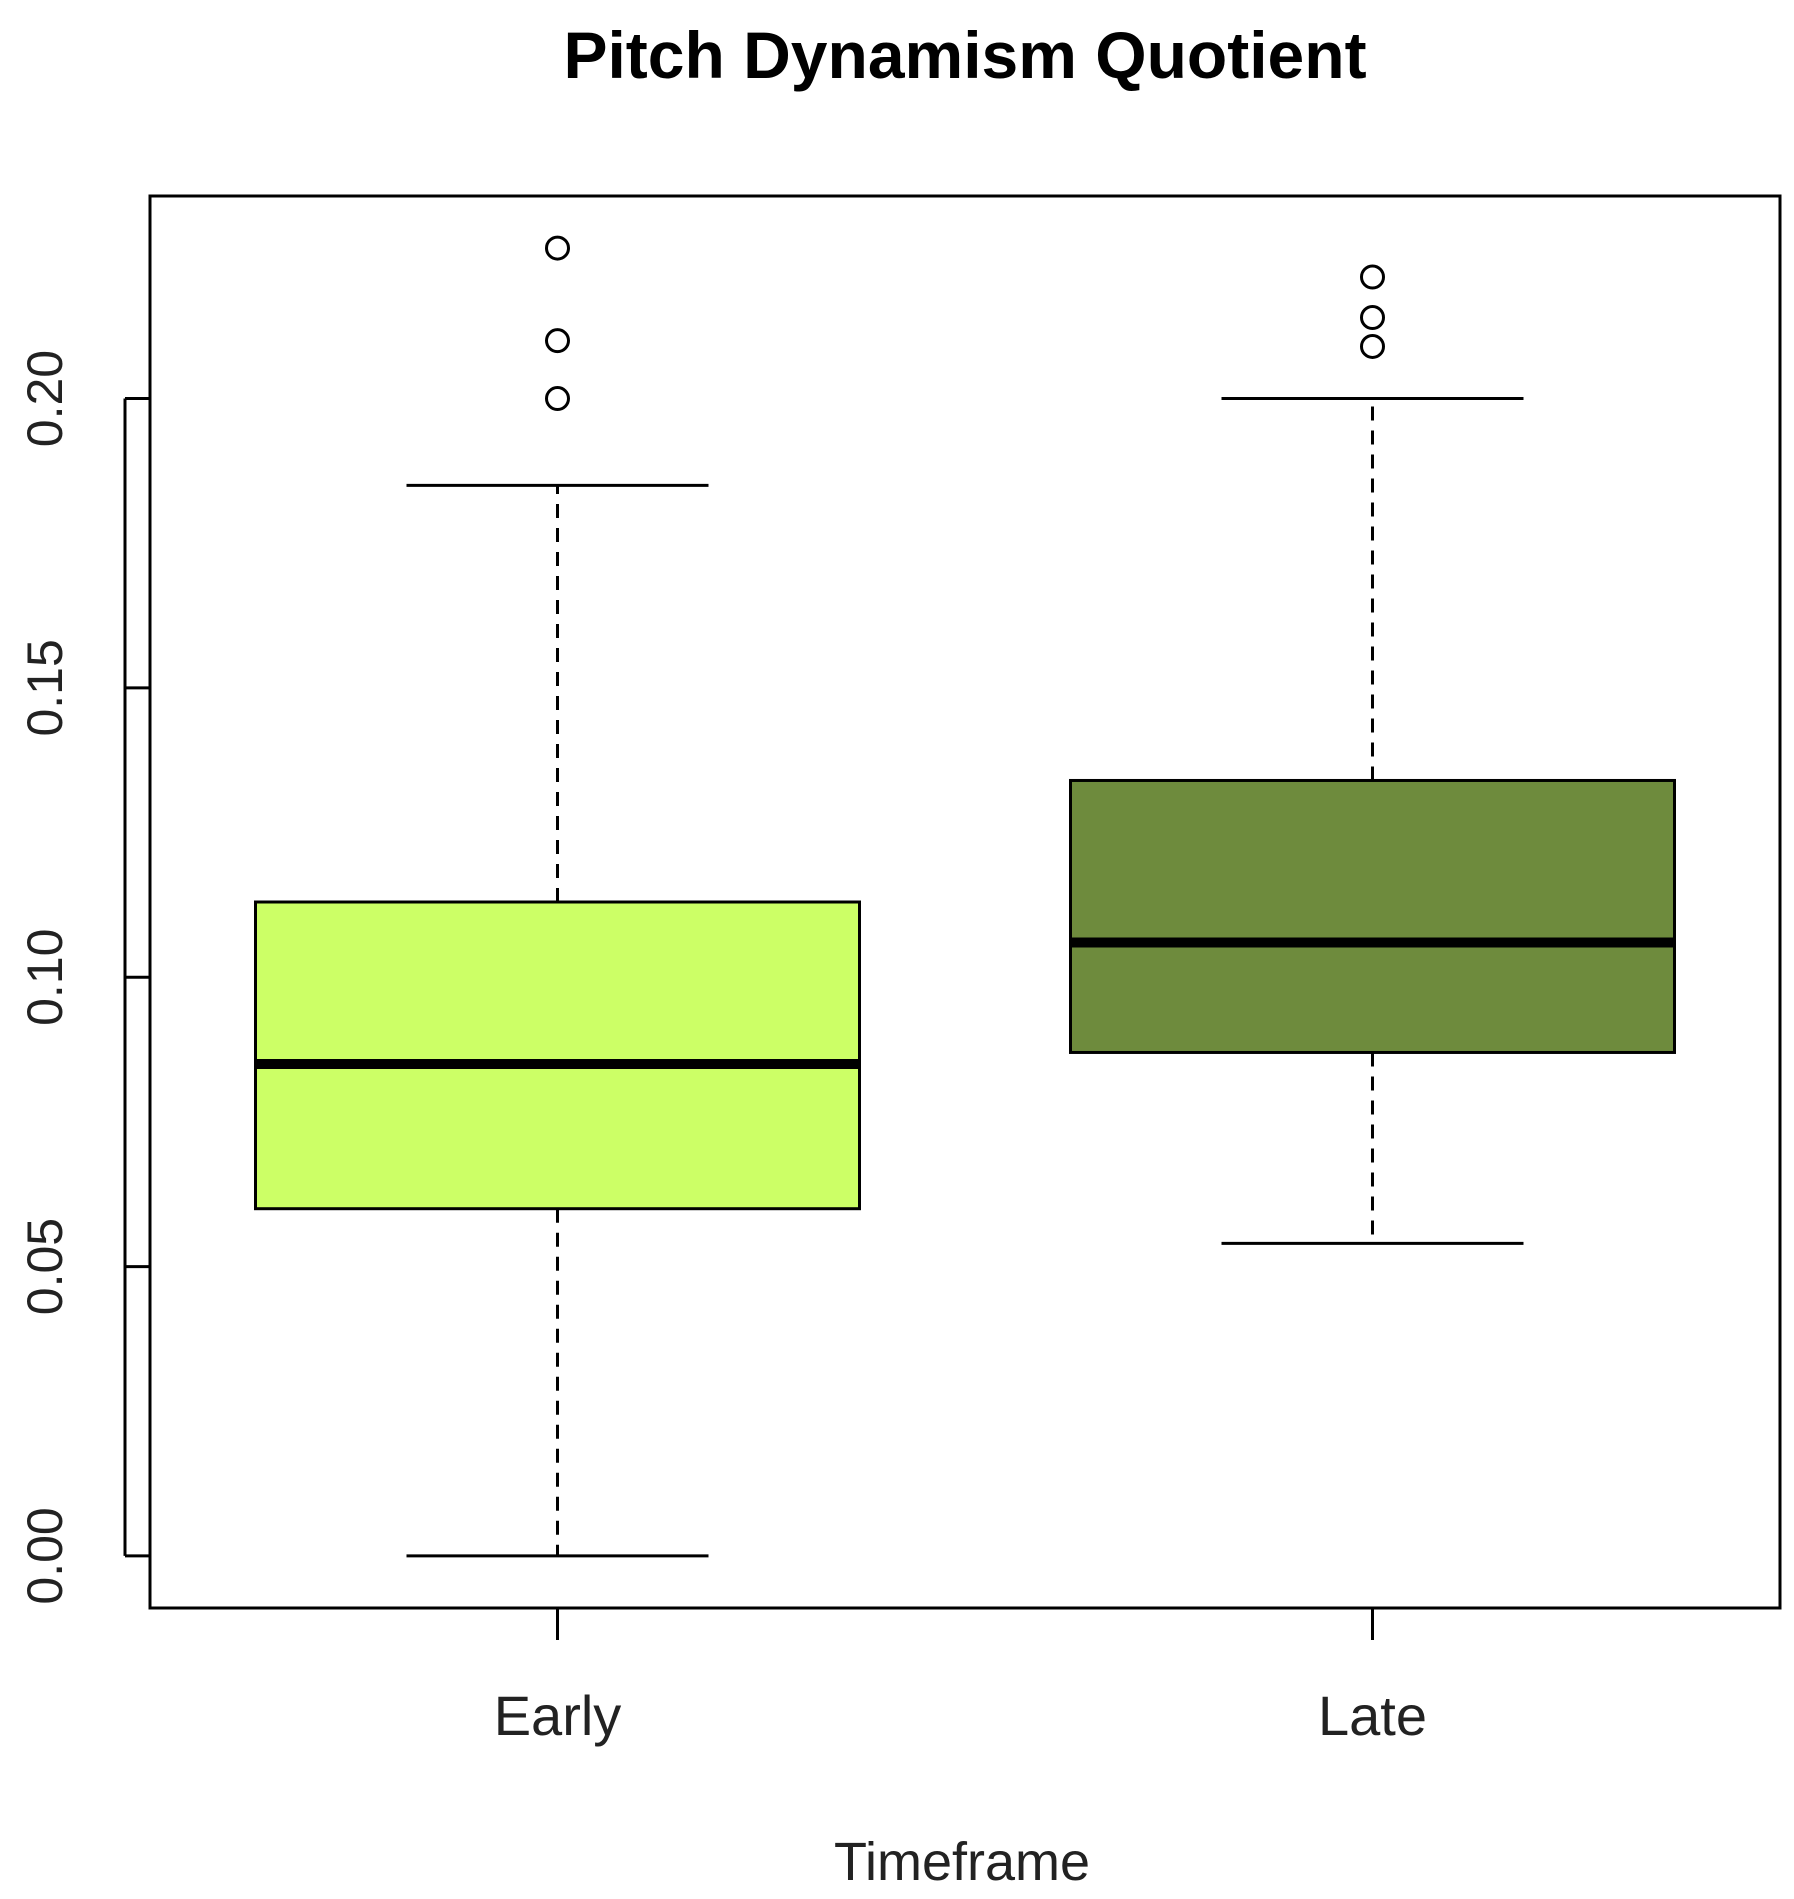 The width and height of the screenshot is (1794, 1899). I want to click on x-axis-title: Timeframe, so click(962, 1862).